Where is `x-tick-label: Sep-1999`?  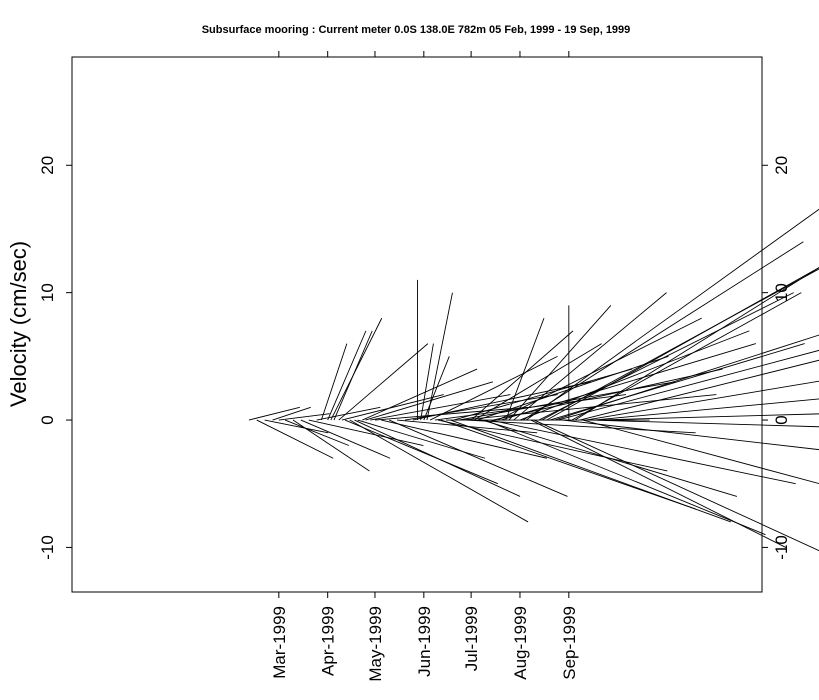
x-tick-label: Sep-1999 is located at coordinates (569, 643).